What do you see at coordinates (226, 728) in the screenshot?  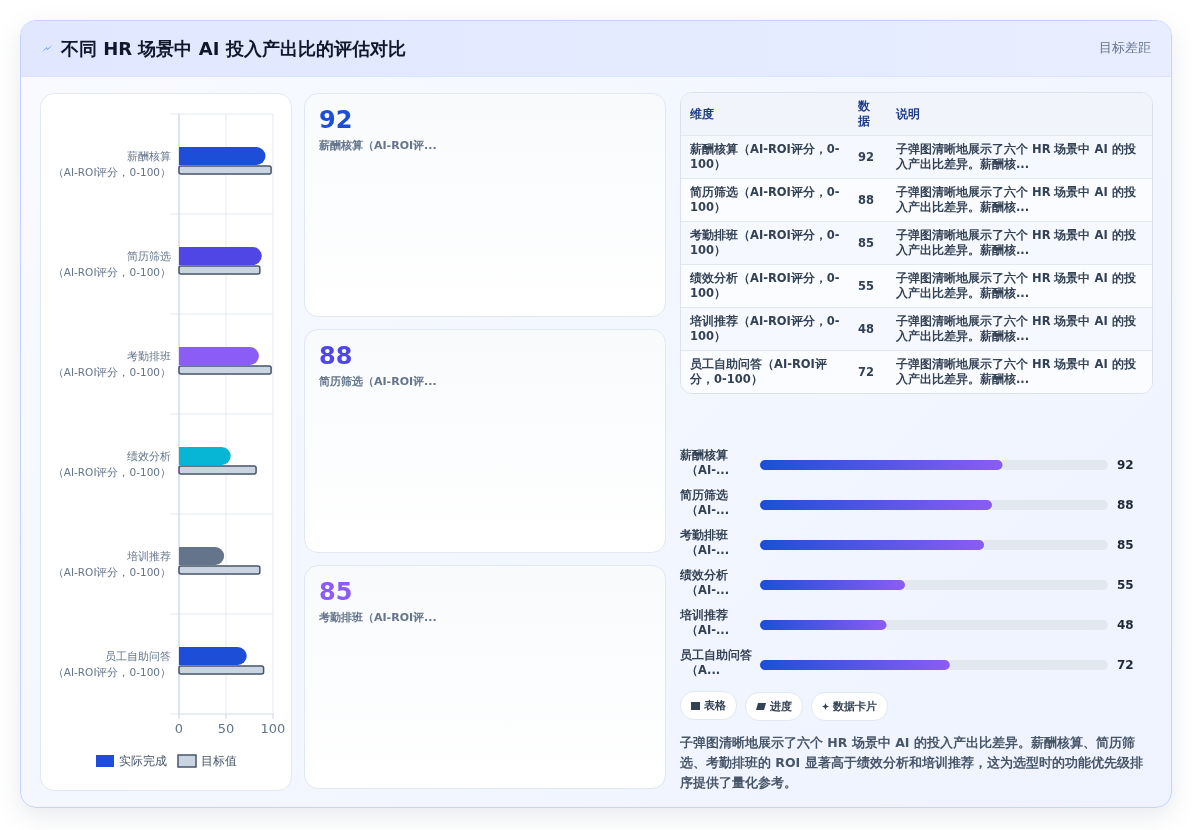 I see `x-tick-label: 50` at bounding box center [226, 728].